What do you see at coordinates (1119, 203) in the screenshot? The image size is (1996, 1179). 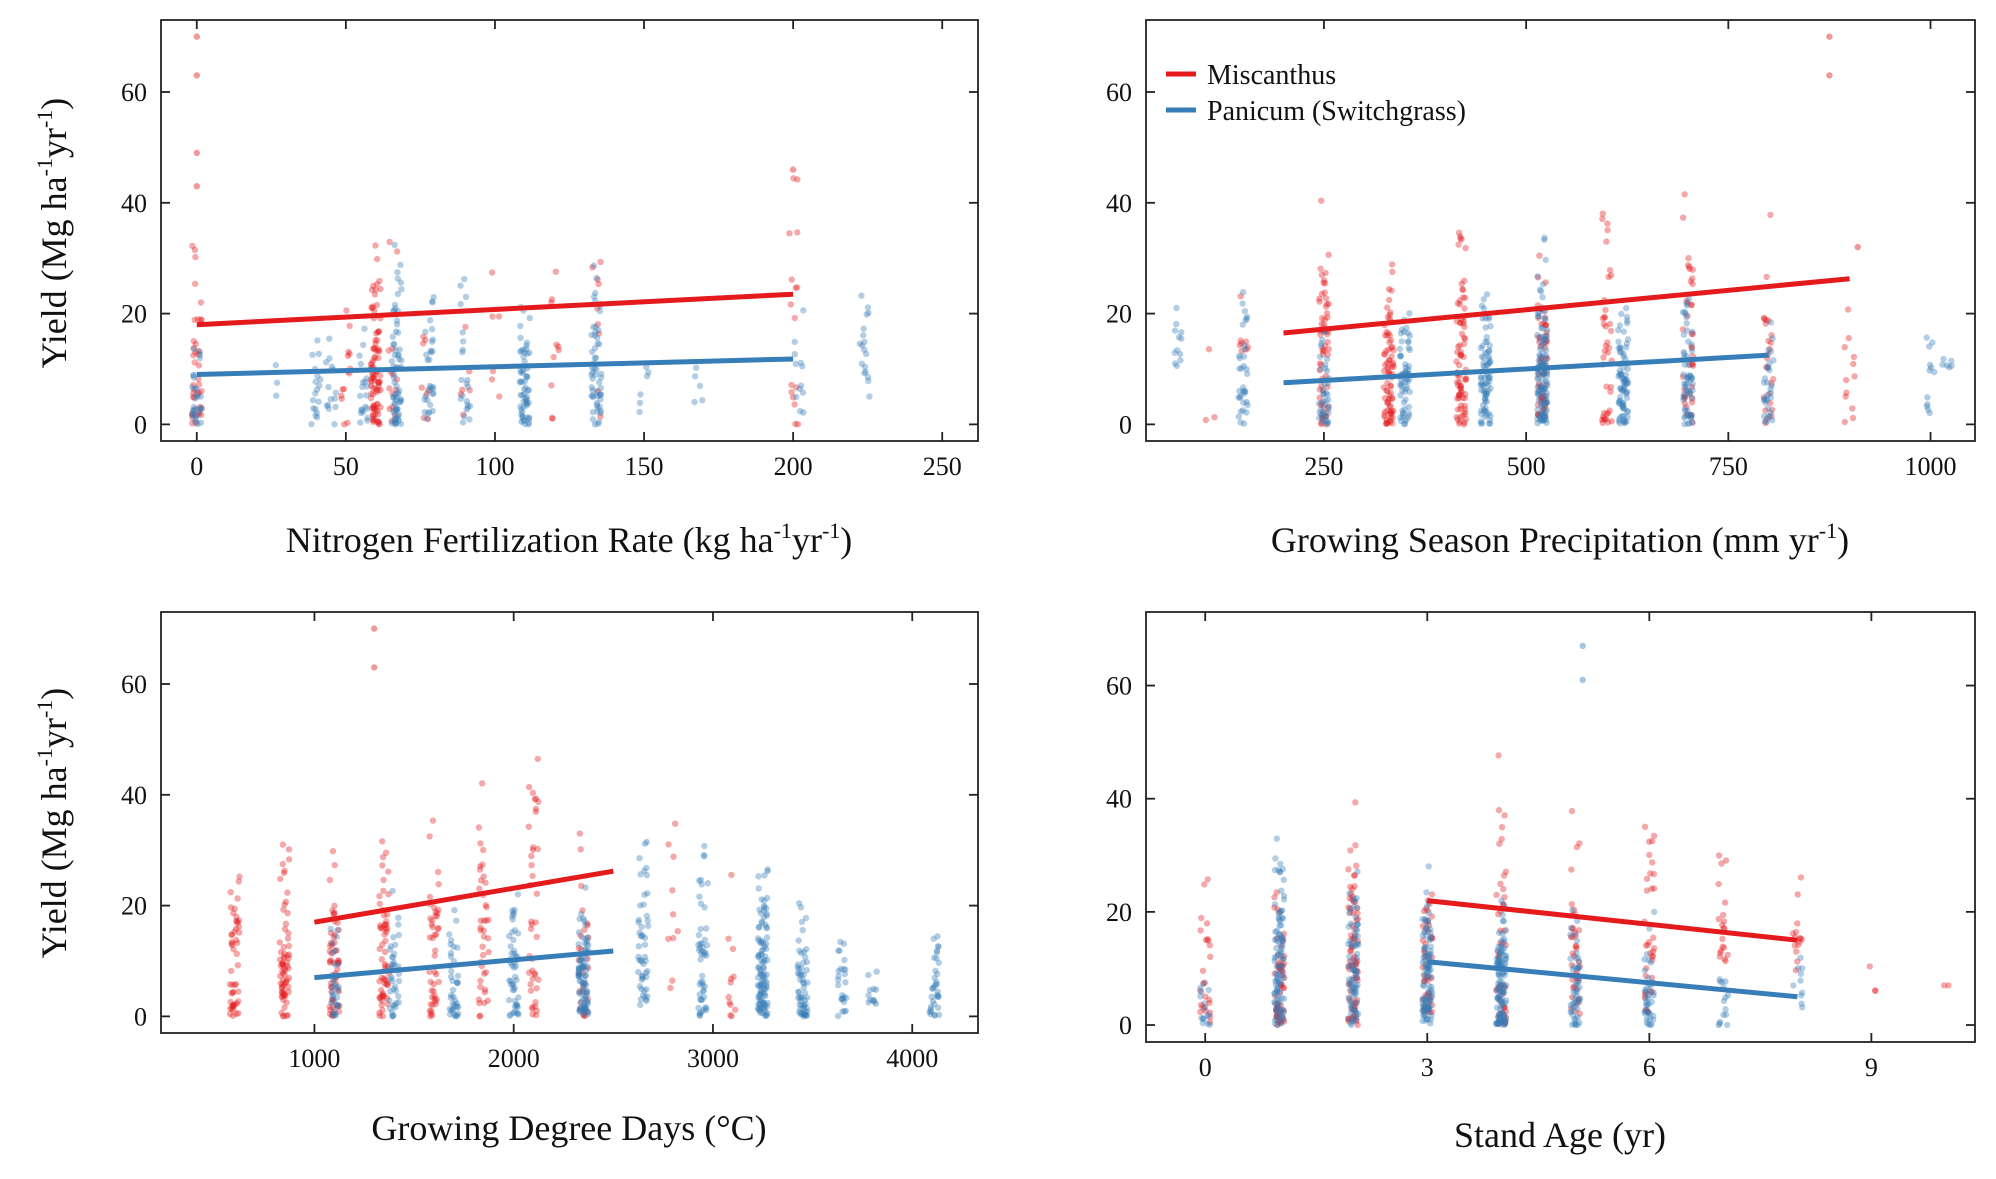 I see `y-tick-label: 40` at bounding box center [1119, 203].